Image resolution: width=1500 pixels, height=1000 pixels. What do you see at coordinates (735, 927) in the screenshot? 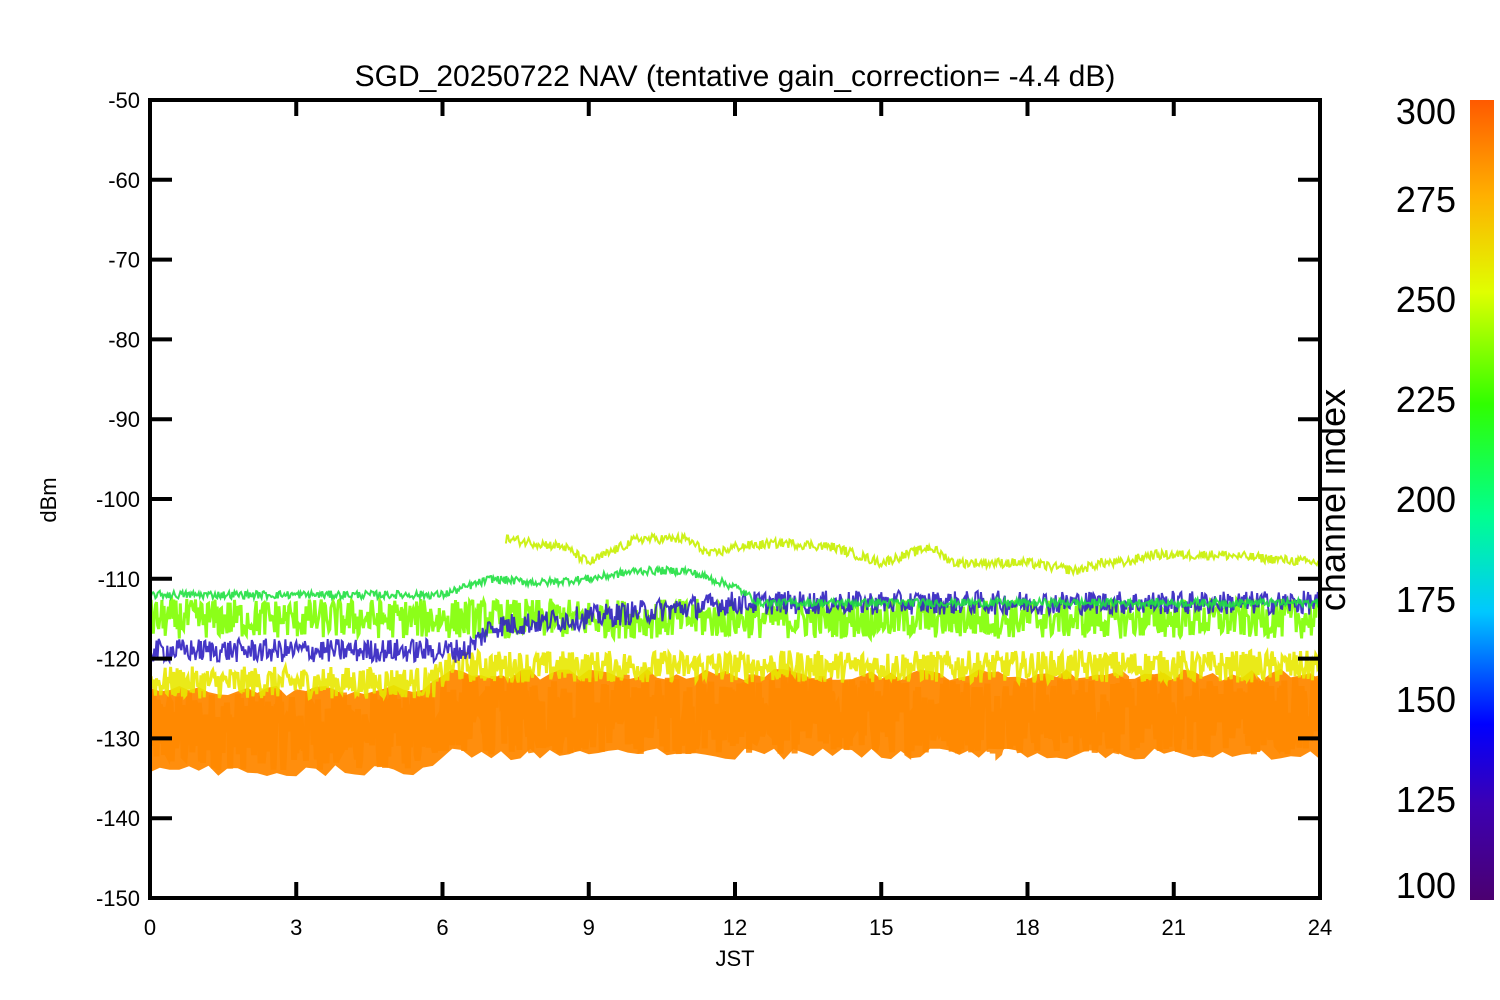
I see `x-tick-label: 12` at bounding box center [735, 927].